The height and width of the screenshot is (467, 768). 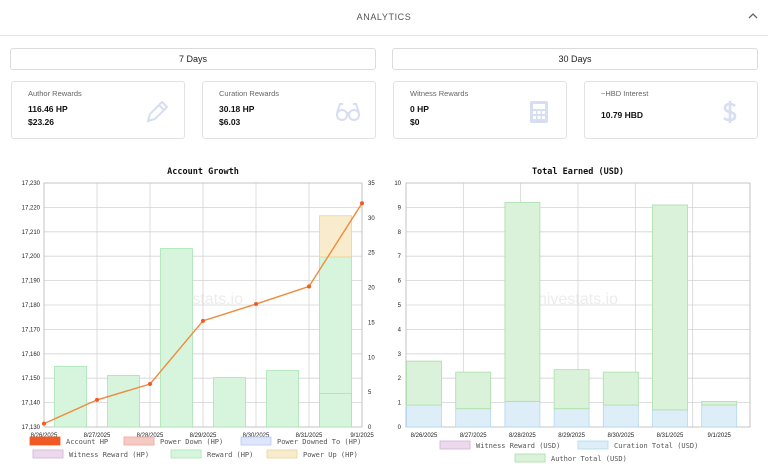 I want to click on y-tick-left: 17,170, so click(x=31, y=330).